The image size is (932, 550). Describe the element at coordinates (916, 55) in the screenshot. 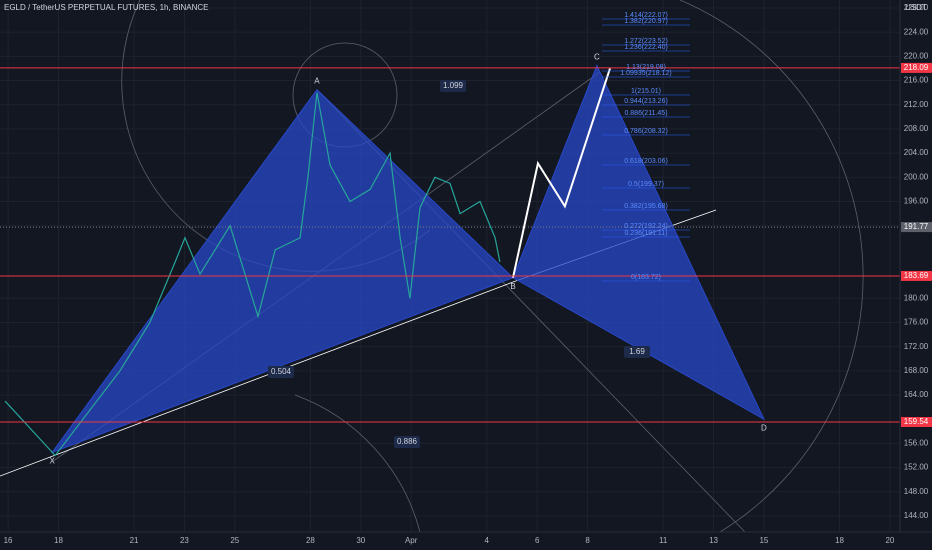

I see `y-tick-label: 220.00` at that location.